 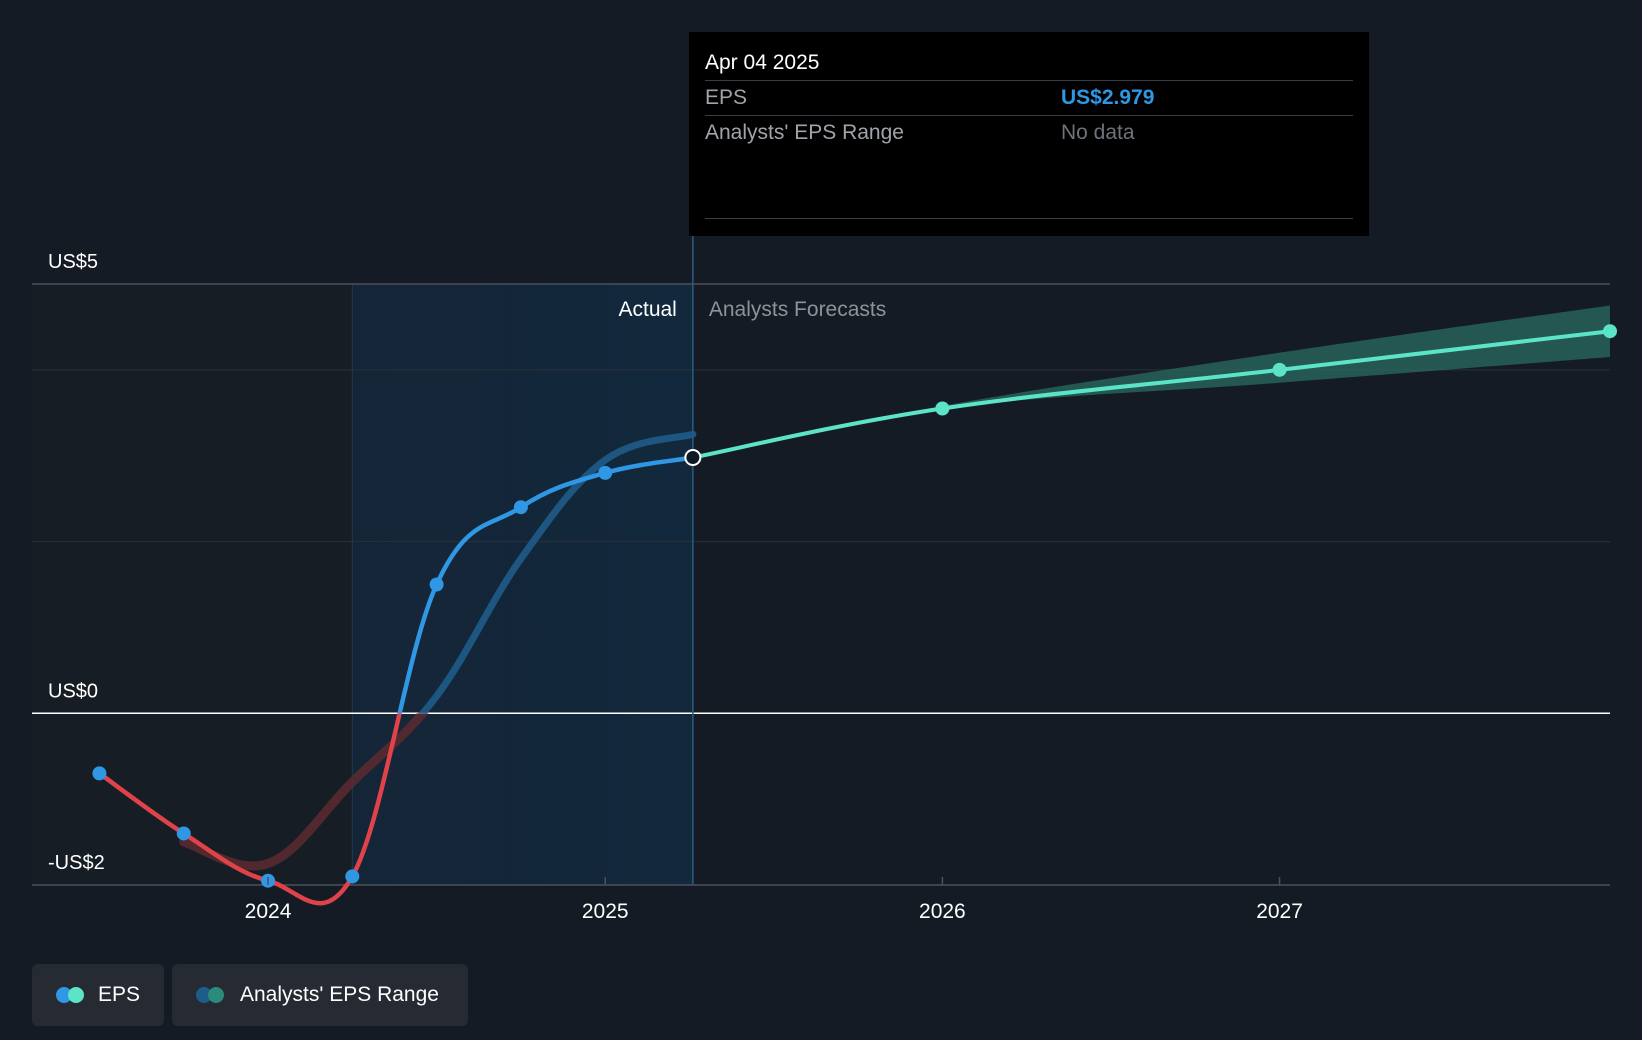 What do you see at coordinates (192, 584) in the screenshot?
I see `past-shade-region` at bounding box center [192, 584].